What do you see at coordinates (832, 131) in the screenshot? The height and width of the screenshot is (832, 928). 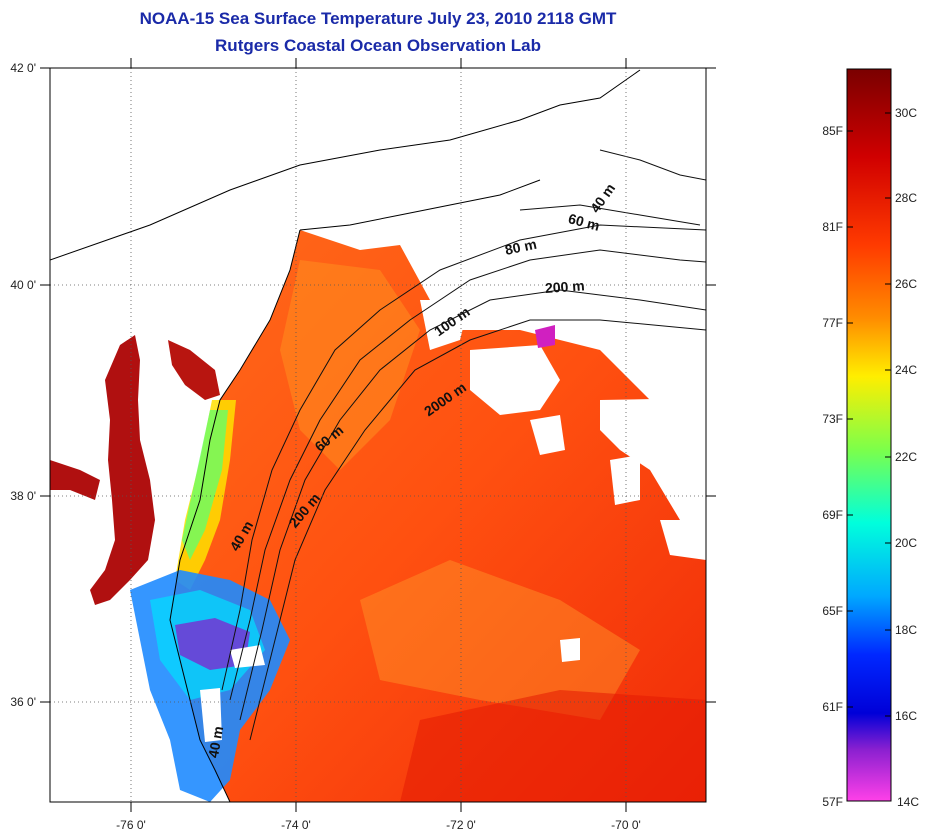 I see `colorbar-f-label: 85F` at bounding box center [832, 131].